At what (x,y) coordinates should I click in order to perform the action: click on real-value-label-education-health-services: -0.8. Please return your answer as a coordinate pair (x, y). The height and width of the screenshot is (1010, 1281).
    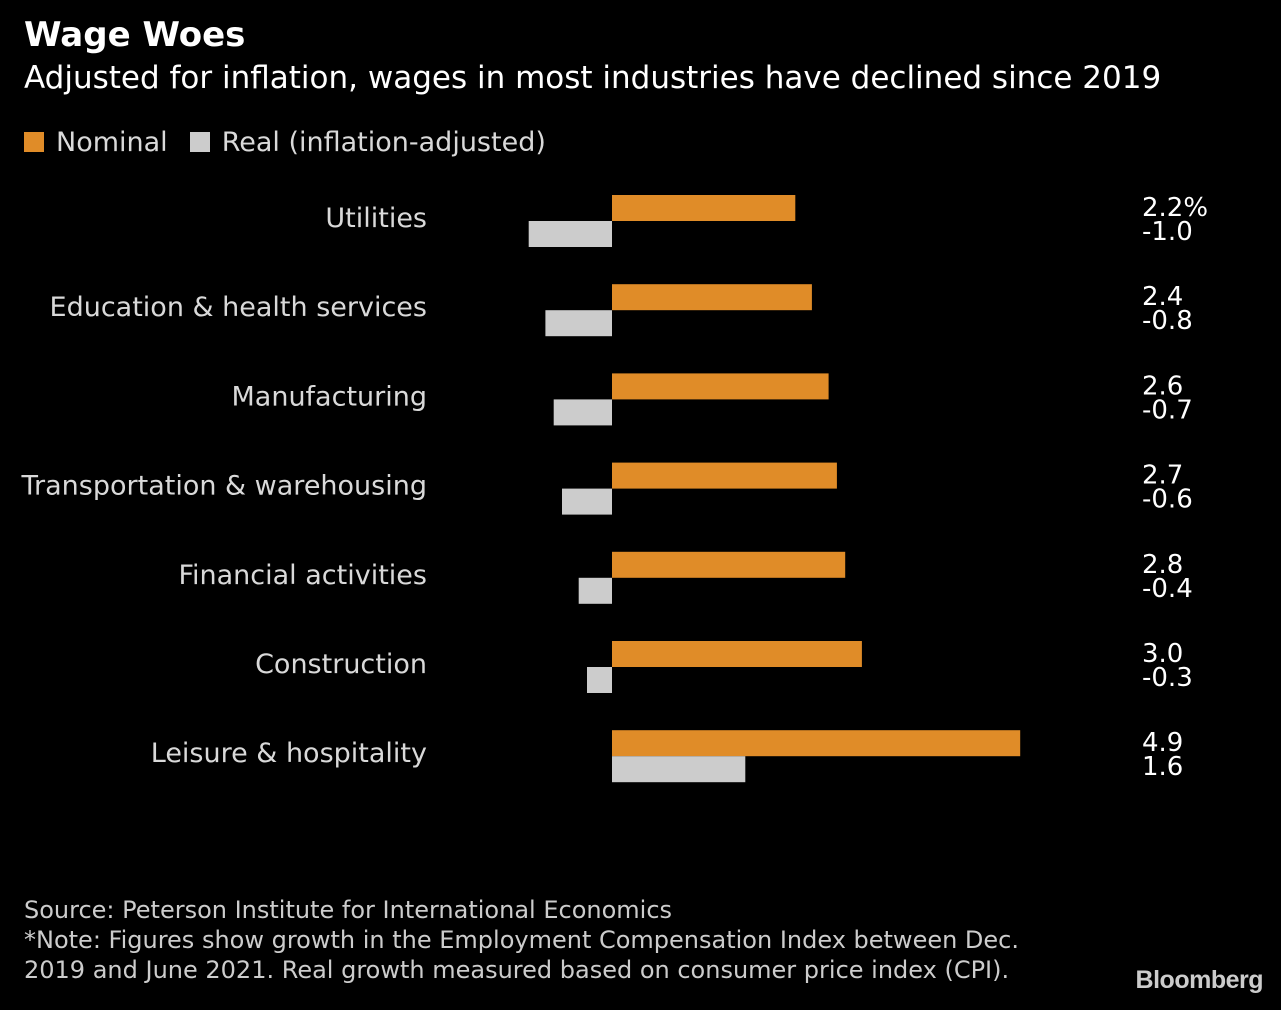
    Looking at the image, I should click on (1167, 321).